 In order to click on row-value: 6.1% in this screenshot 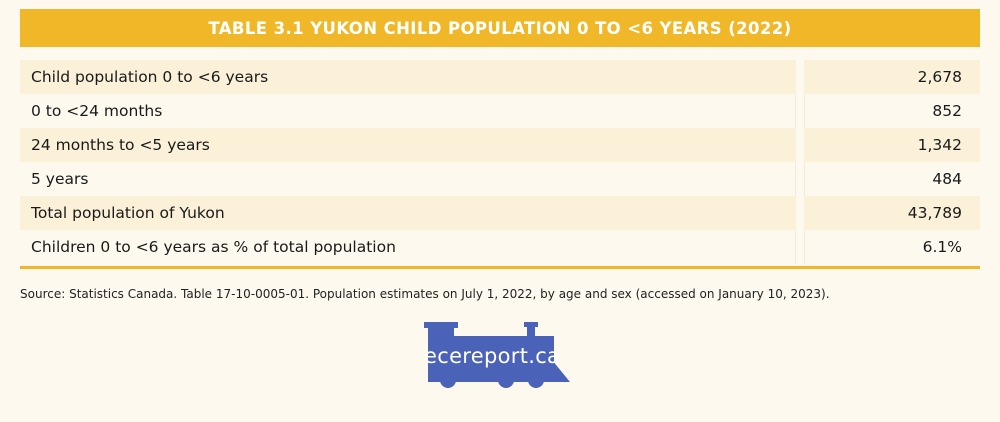, I will do `click(892, 247)`.